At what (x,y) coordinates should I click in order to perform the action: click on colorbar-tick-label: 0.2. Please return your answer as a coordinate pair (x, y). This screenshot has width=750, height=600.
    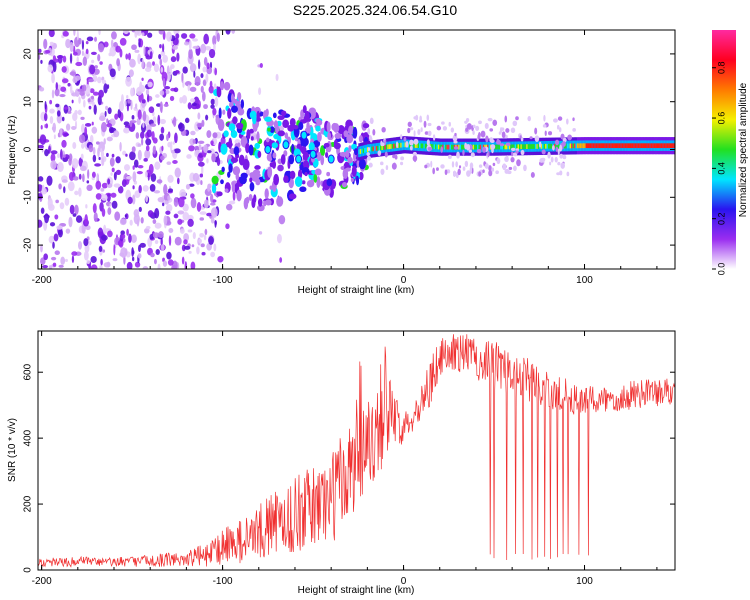
    Looking at the image, I should click on (721, 218).